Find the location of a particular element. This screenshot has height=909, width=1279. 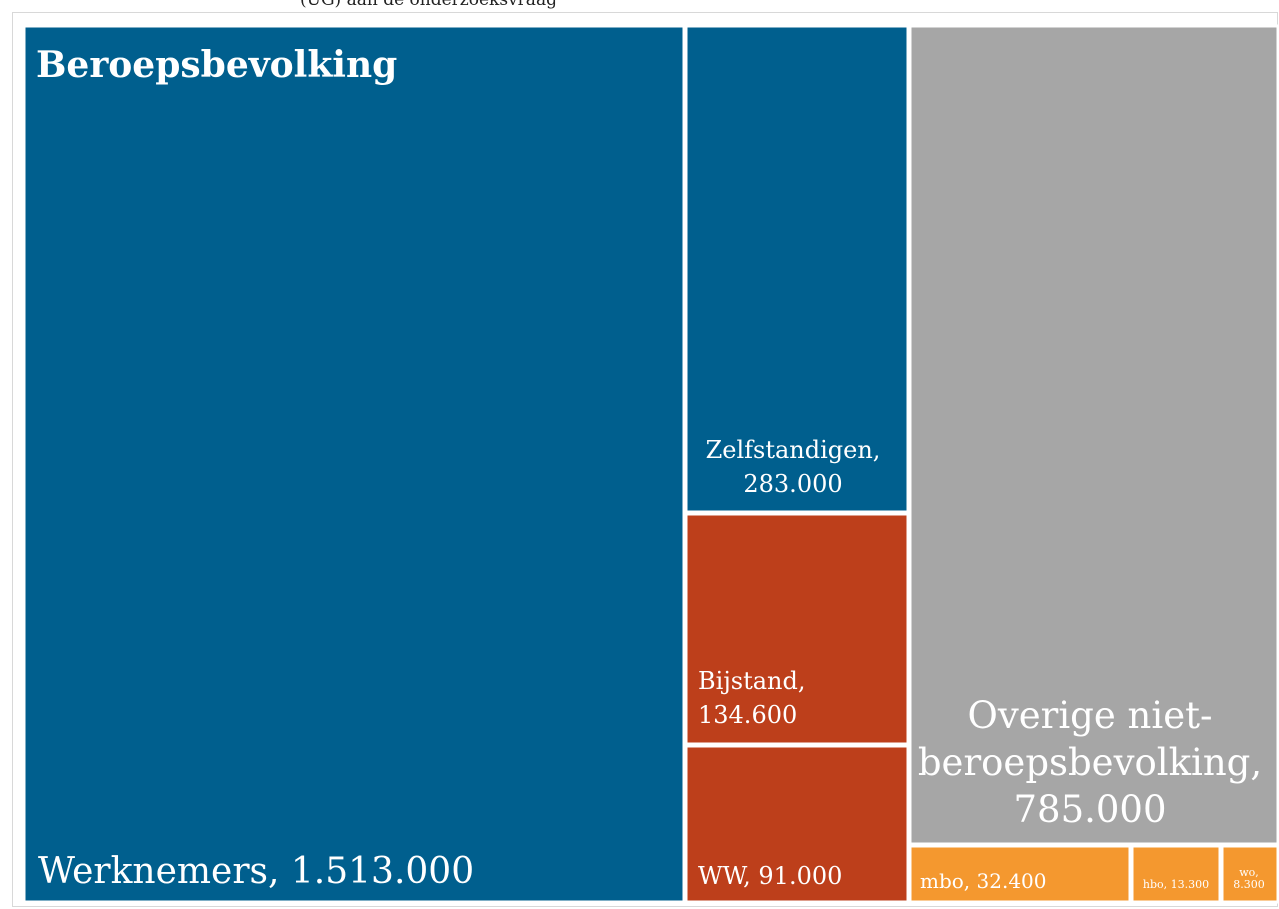

label-mbo: mbo, 32.400 is located at coordinates (983, 881).